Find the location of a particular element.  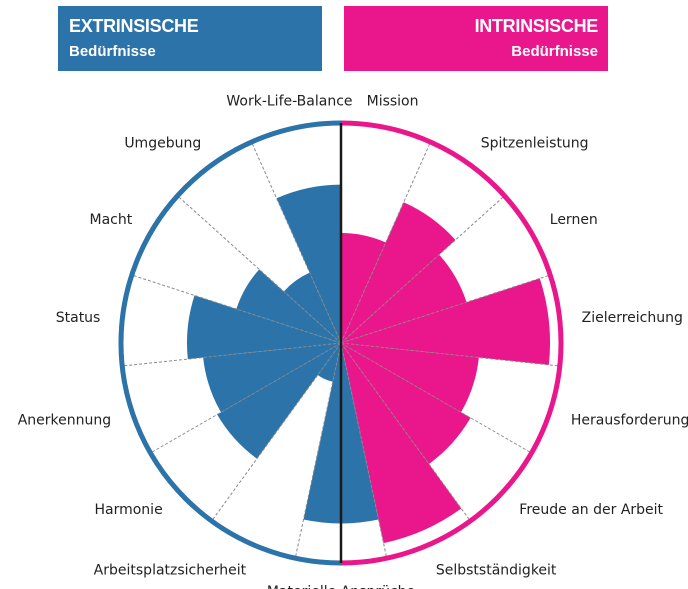

sector-anerkennung is located at coordinates (272, 378).